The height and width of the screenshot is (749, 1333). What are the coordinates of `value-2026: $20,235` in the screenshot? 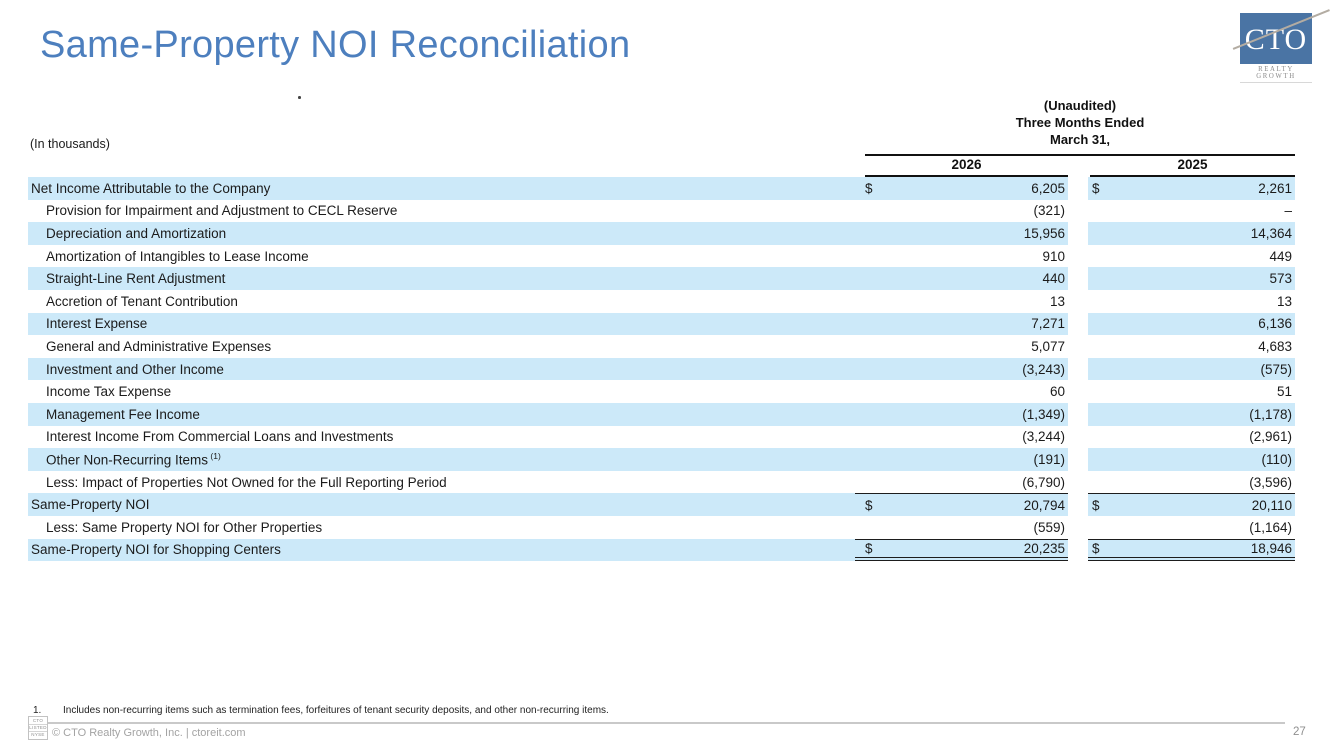 It's located at (961, 550).